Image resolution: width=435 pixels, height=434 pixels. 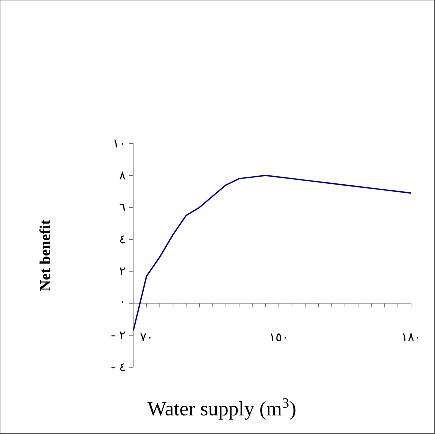 What do you see at coordinates (222, 409) in the screenshot?
I see `x-axis-title: Water supply (m$^{3}$)` at bounding box center [222, 409].